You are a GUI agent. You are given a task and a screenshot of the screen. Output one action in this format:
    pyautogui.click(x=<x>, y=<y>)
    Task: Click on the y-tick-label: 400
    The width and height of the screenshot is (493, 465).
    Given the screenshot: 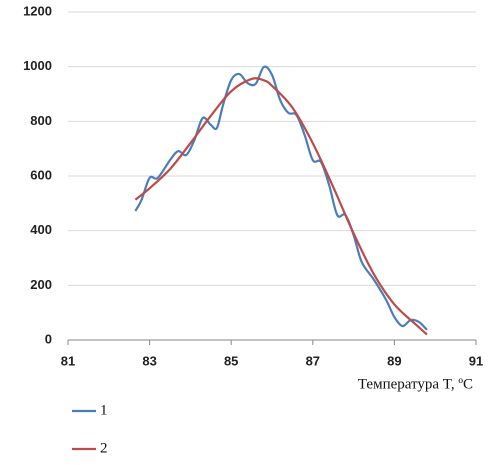 What is the action you would take?
    pyautogui.click(x=41, y=229)
    